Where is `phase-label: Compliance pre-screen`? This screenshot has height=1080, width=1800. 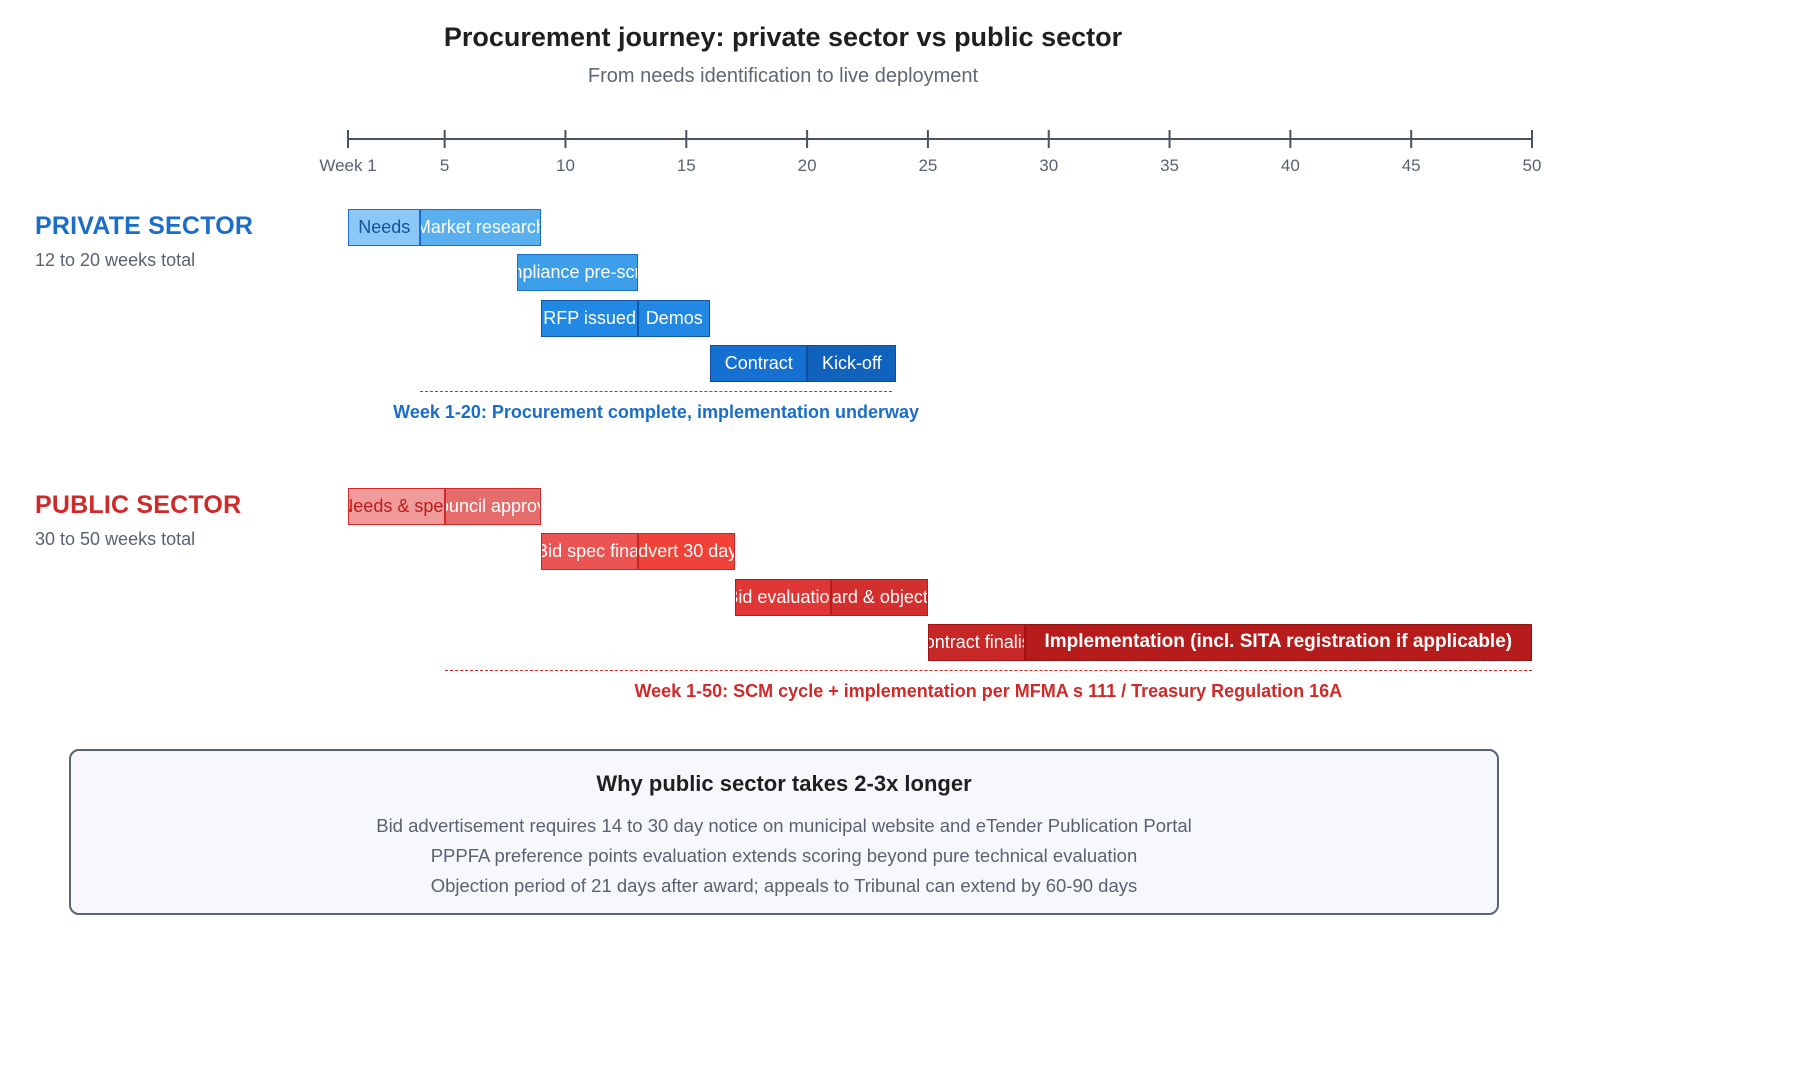 phase-label: Compliance pre-screen is located at coordinates (577, 272).